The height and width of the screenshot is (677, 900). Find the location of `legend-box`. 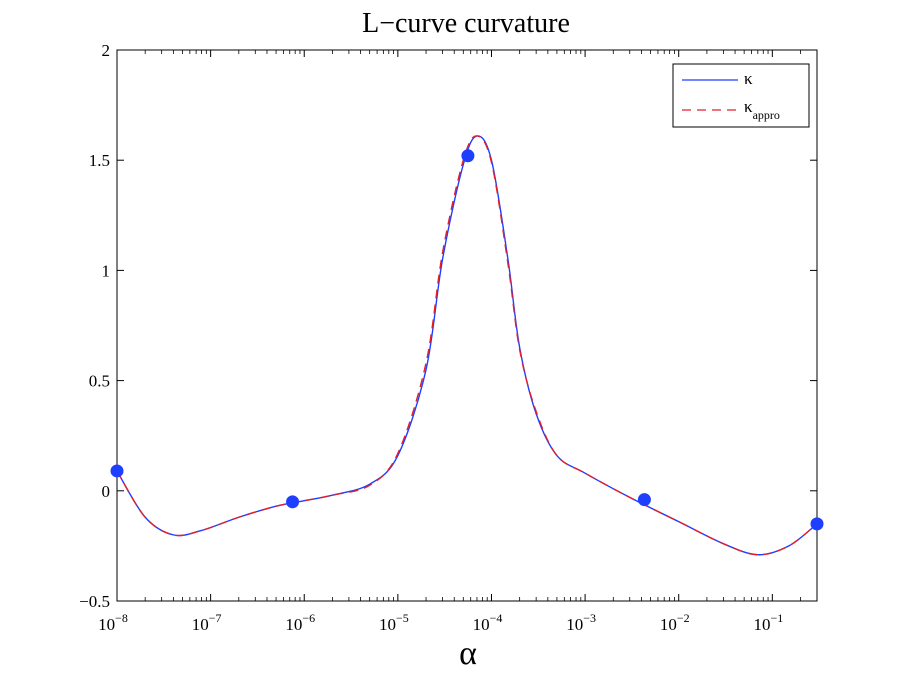

legend-box is located at coordinates (741, 95).